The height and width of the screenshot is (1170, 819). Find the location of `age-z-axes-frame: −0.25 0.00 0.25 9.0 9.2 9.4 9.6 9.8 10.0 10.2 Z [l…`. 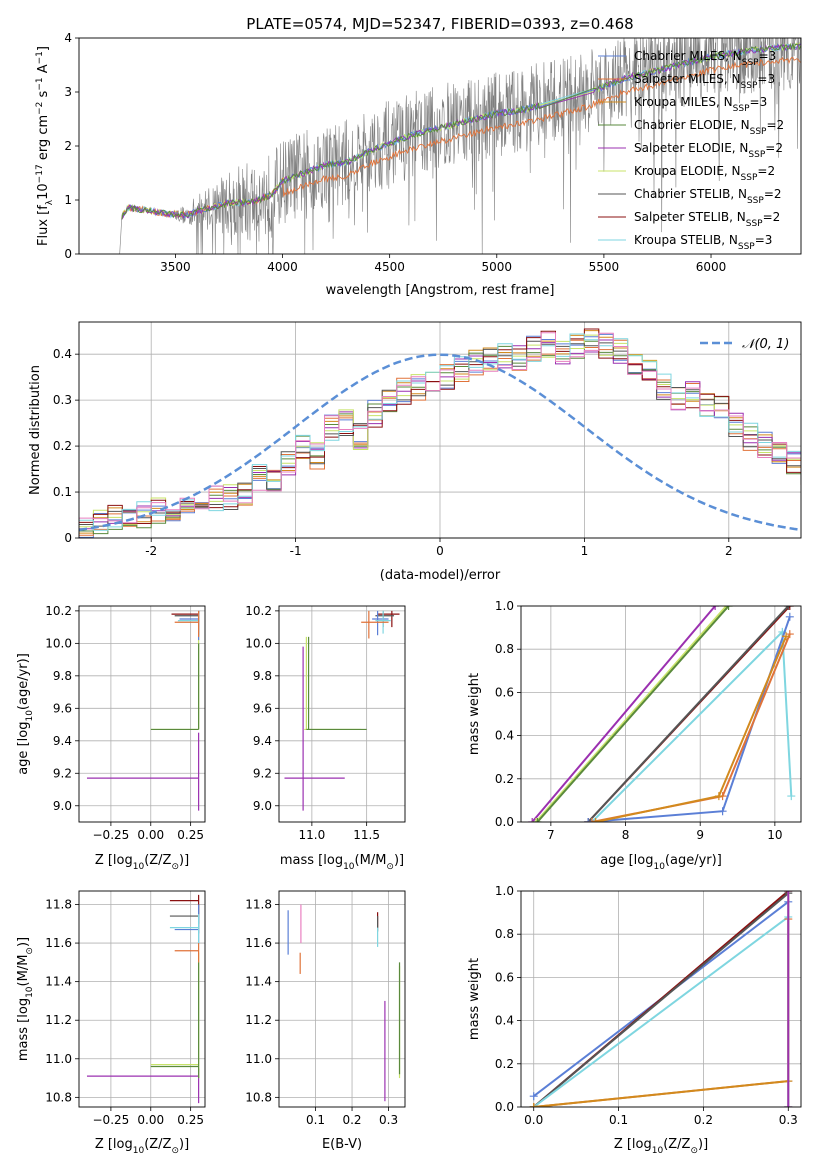

age-z-axes-frame: −0.25 0.00 0.25 9.0 9.2 9.4 9.6 9.8 10.0 10.2 Z [l… is located at coordinates (111, 738).